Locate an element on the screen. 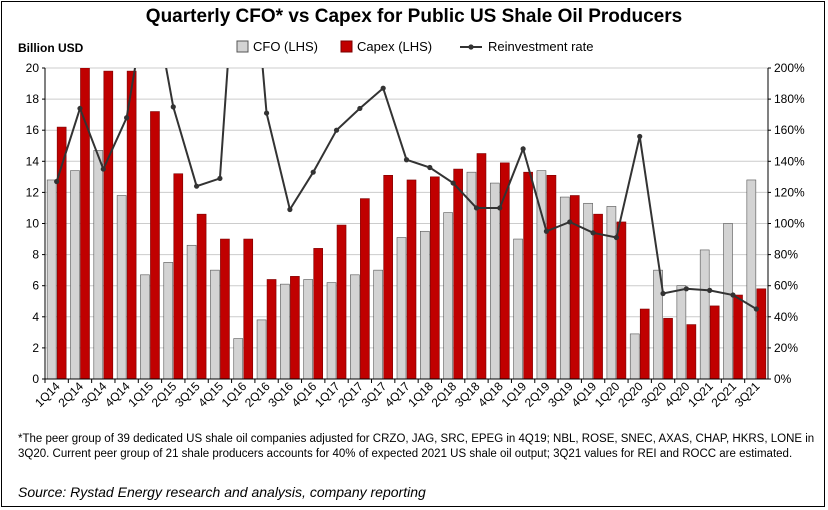  y-tick-label-left: 0 is located at coordinates (35, 379).